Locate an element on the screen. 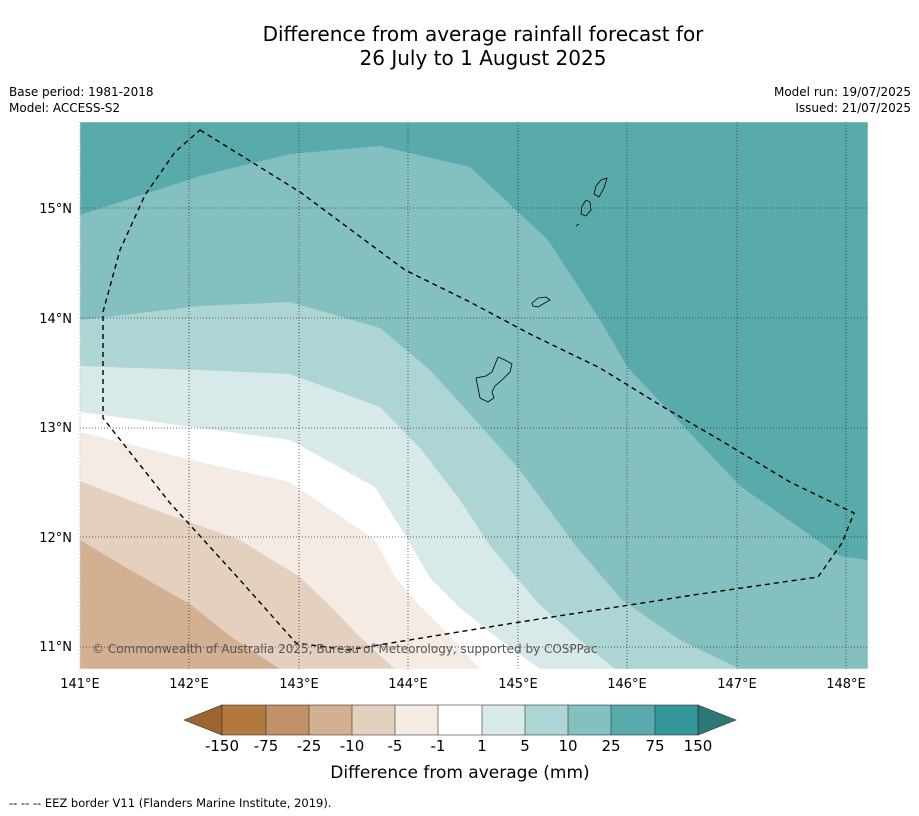 This screenshot has height=816, width=919. lat-tick-13: 13°N is located at coordinates (55, 428).